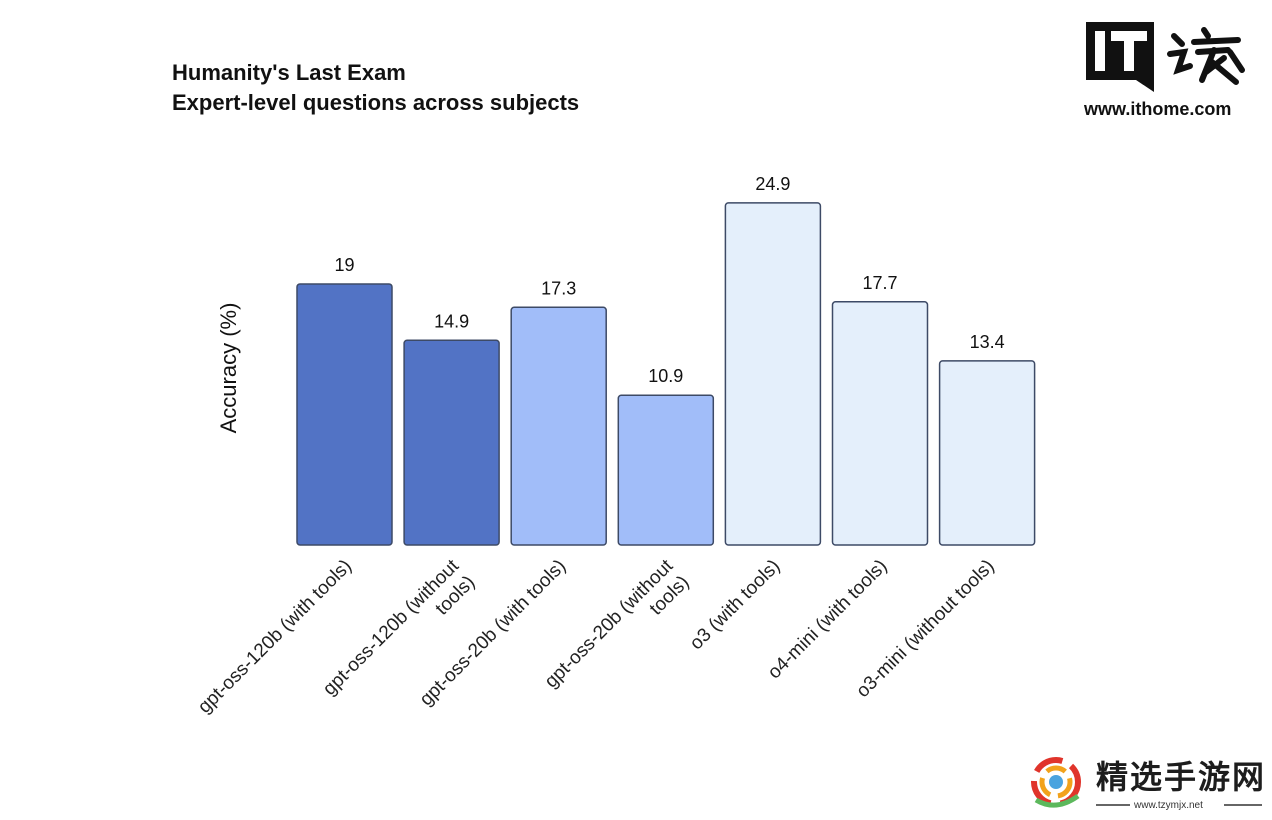  I want to click on x-tick-label-5: o3 (with tools), so click(735, 605).